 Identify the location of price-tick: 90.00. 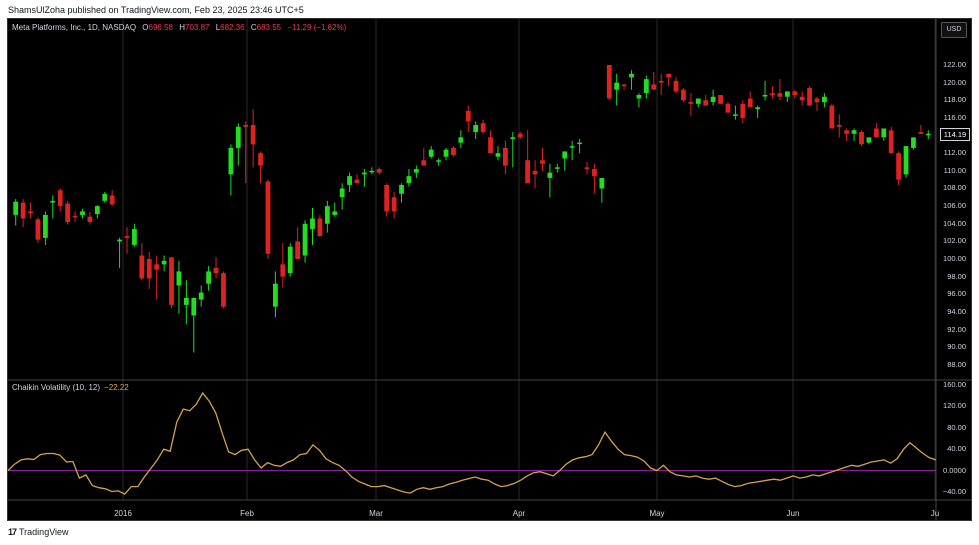
(956, 347).